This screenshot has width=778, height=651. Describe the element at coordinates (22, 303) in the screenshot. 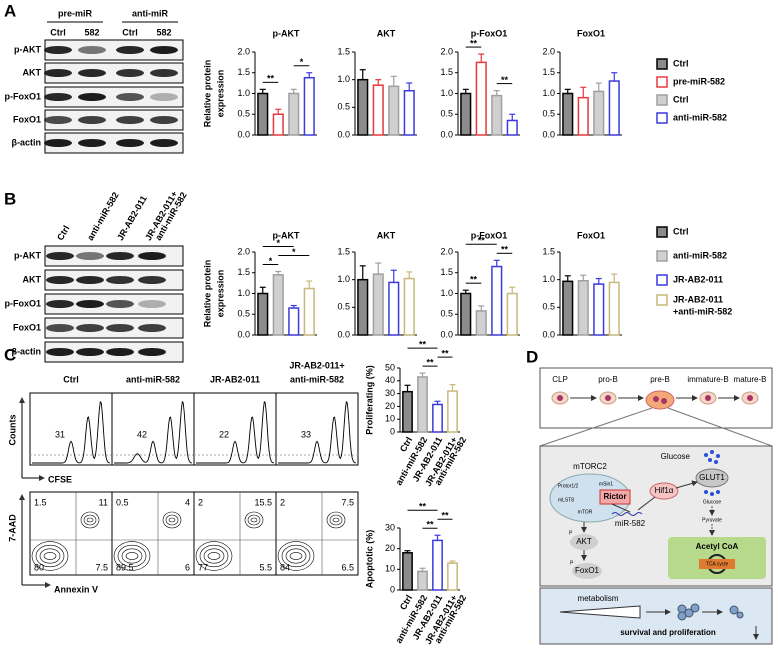

I see `blot-row-label: p-FoxO1` at that location.